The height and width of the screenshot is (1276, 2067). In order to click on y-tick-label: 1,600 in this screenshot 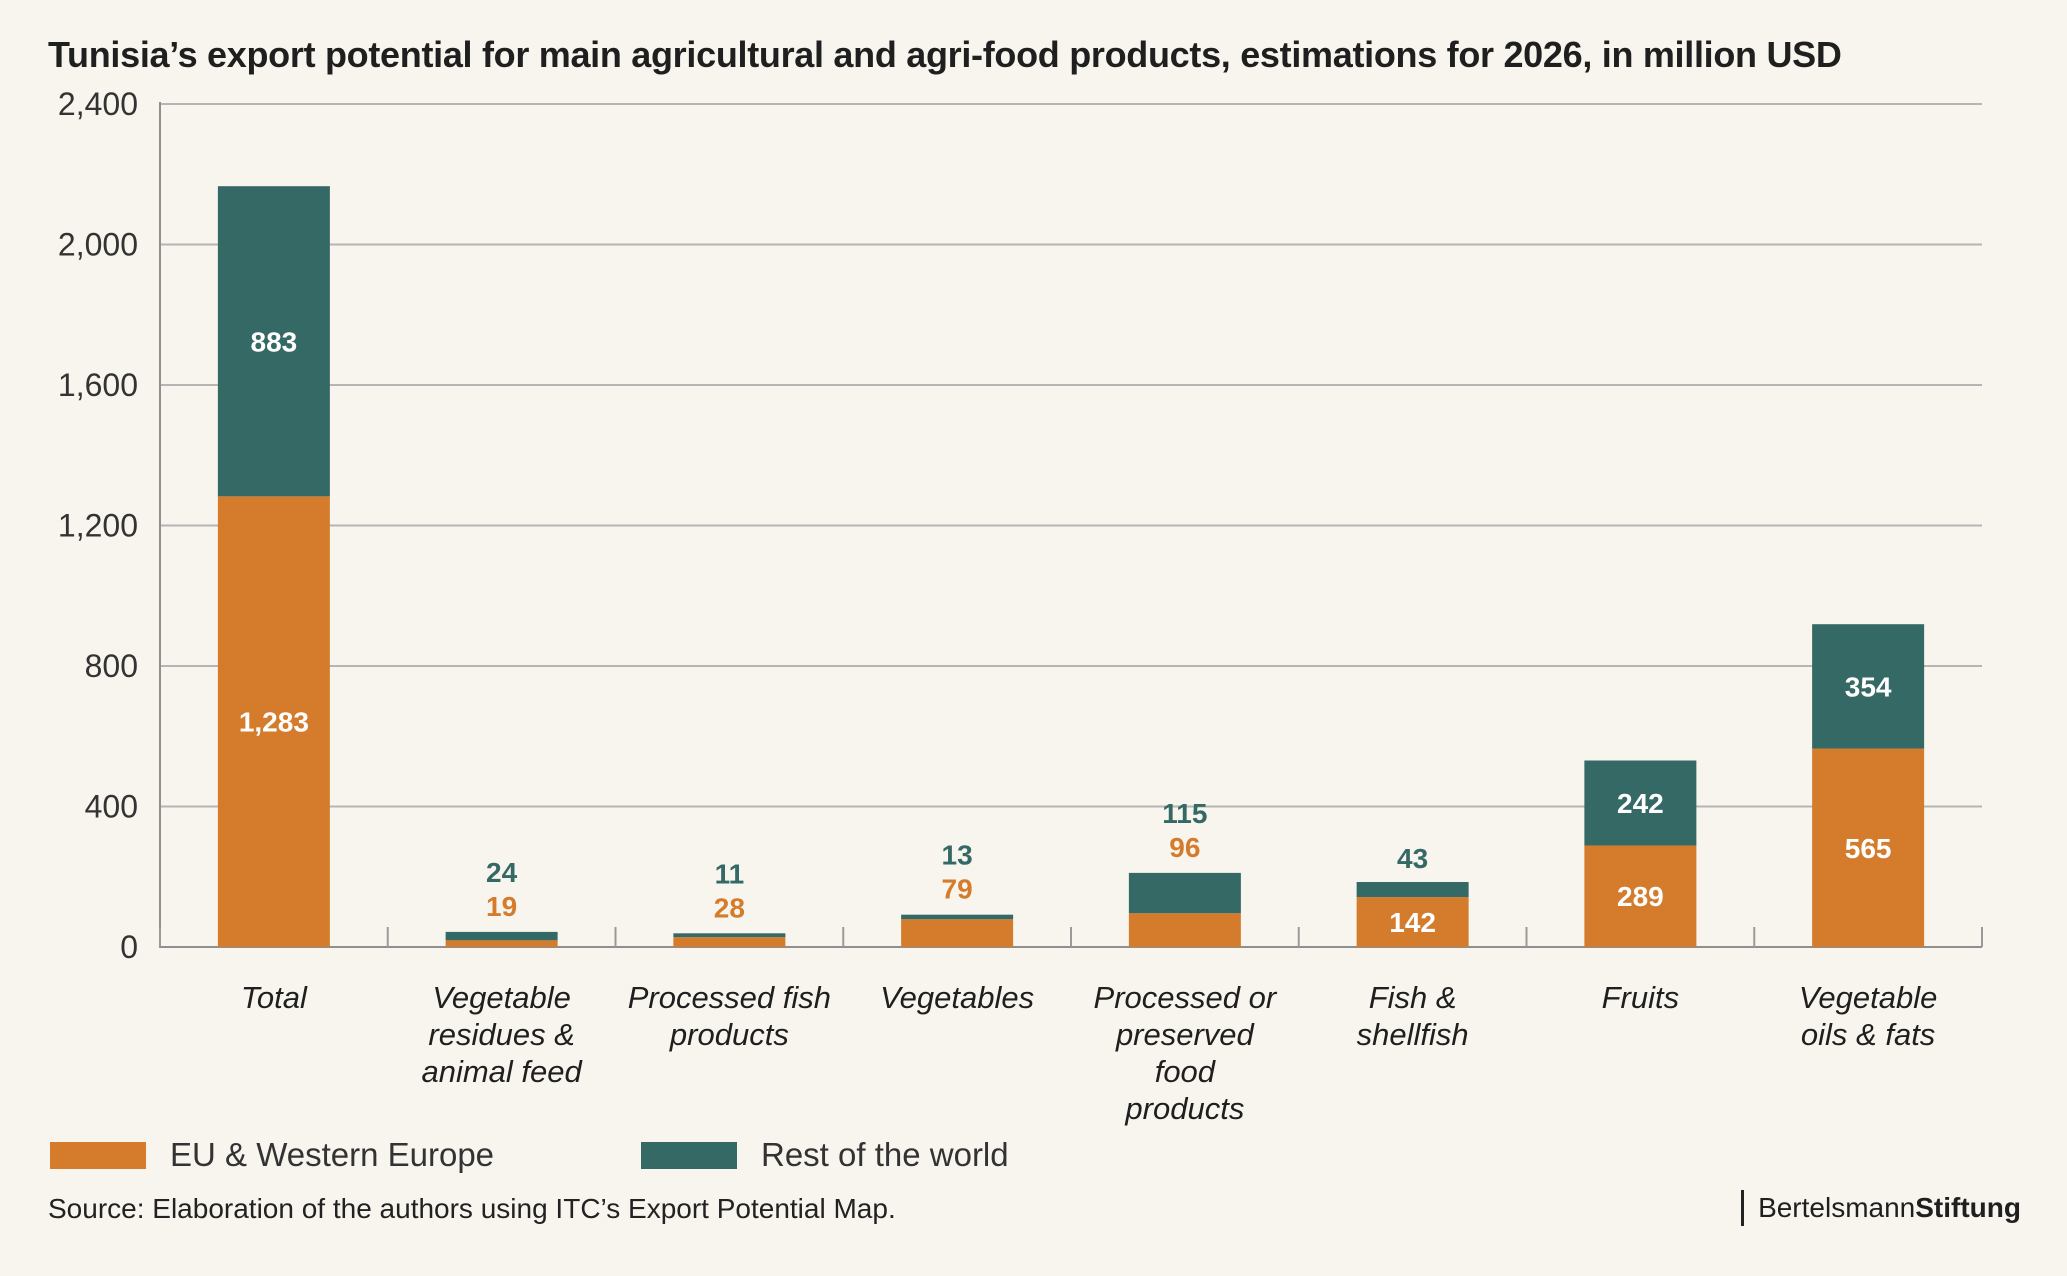, I will do `click(98, 385)`.